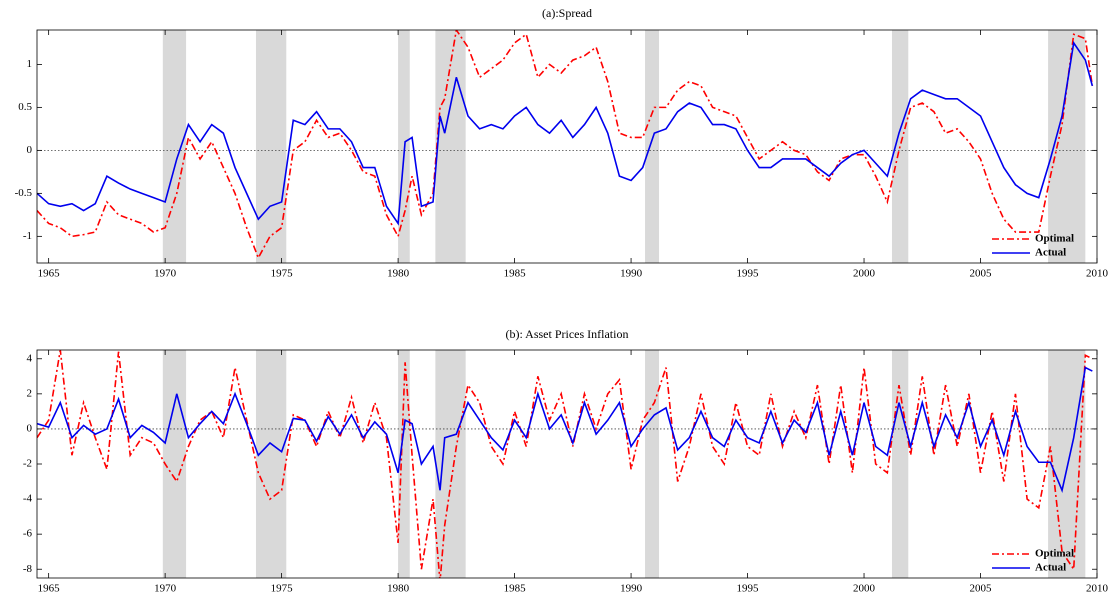  What do you see at coordinates (27, 236) in the screenshot?
I see `y-tick-label: -1` at bounding box center [27, 236].